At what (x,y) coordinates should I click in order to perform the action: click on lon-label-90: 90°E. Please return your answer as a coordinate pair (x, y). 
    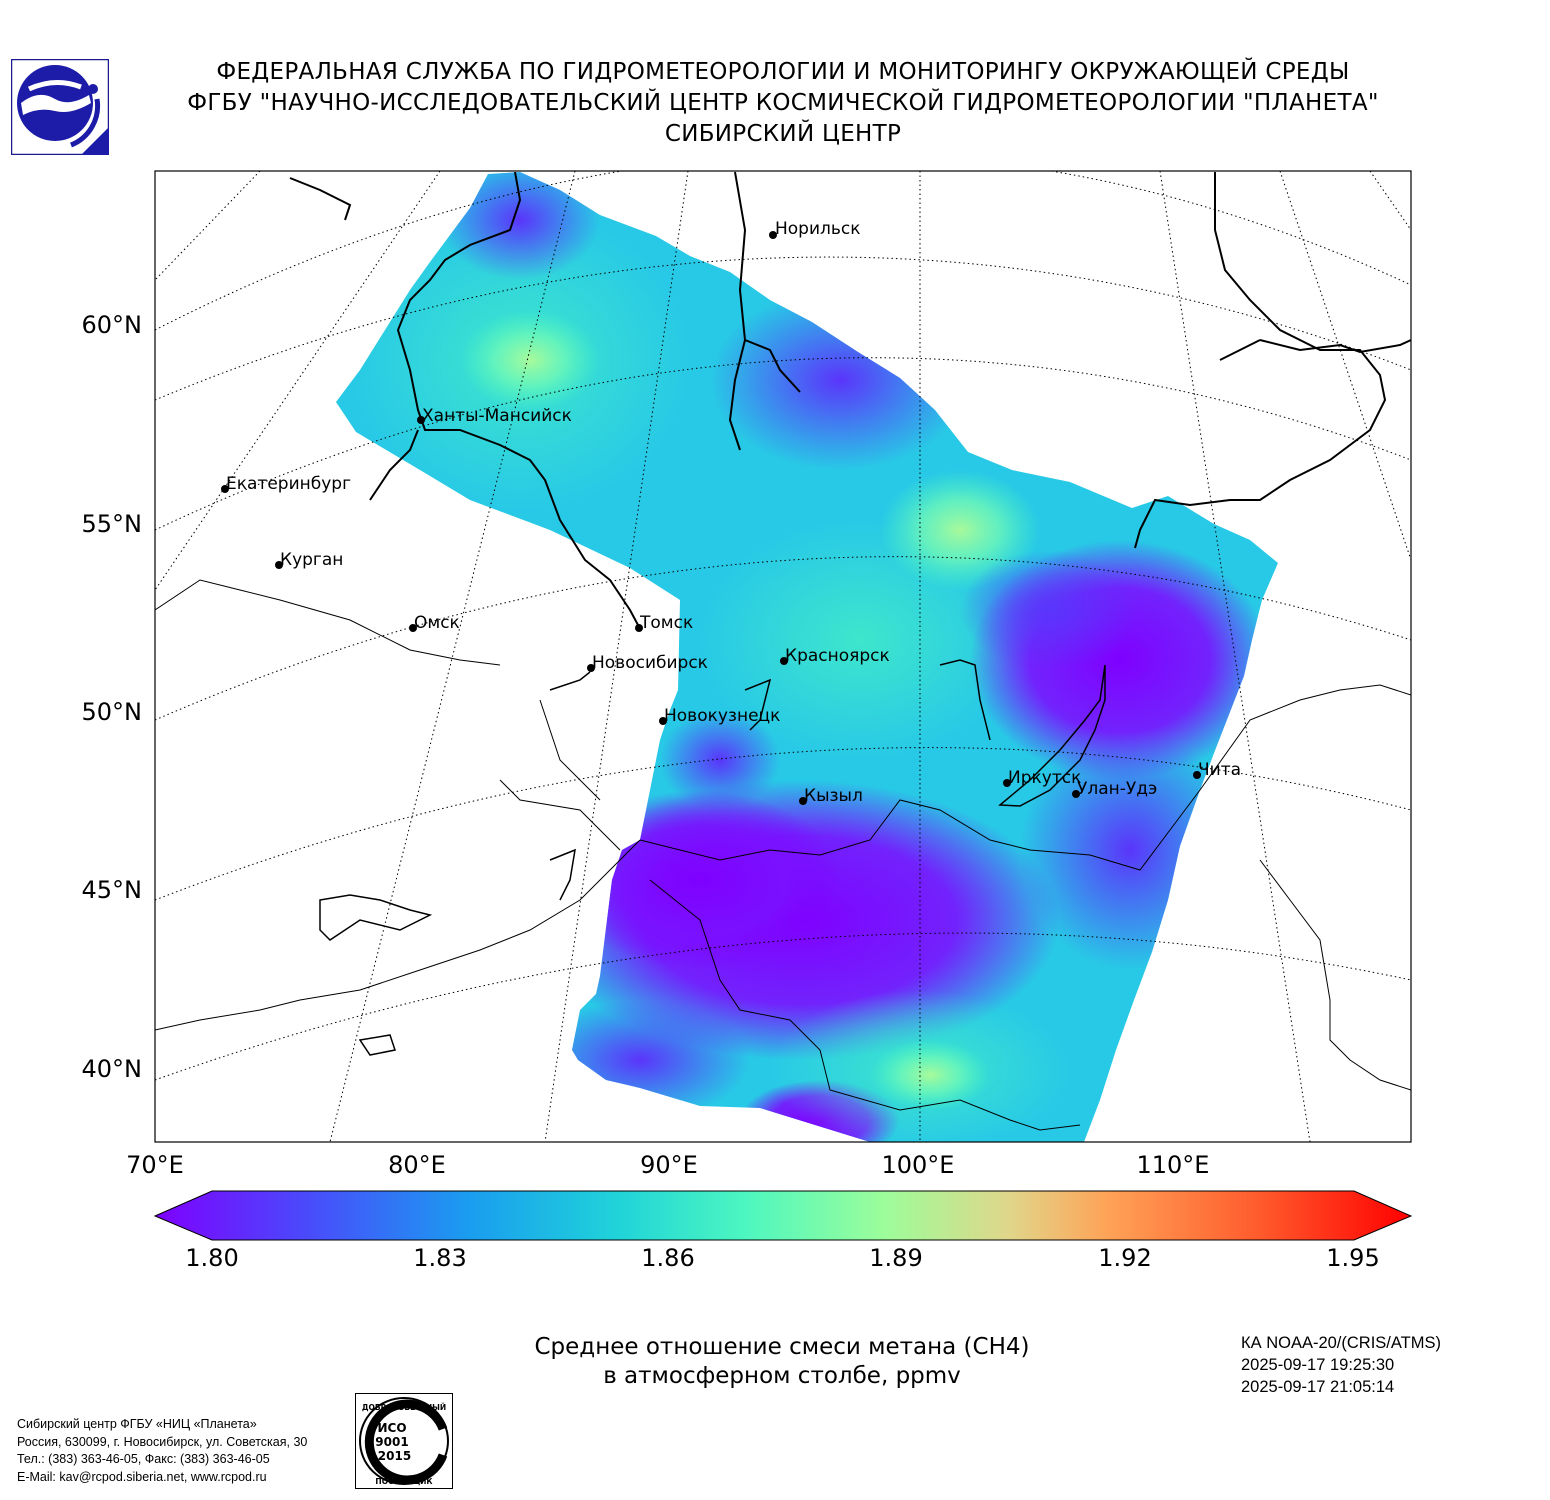
    Looking at the image, I should click on (669, 1165).